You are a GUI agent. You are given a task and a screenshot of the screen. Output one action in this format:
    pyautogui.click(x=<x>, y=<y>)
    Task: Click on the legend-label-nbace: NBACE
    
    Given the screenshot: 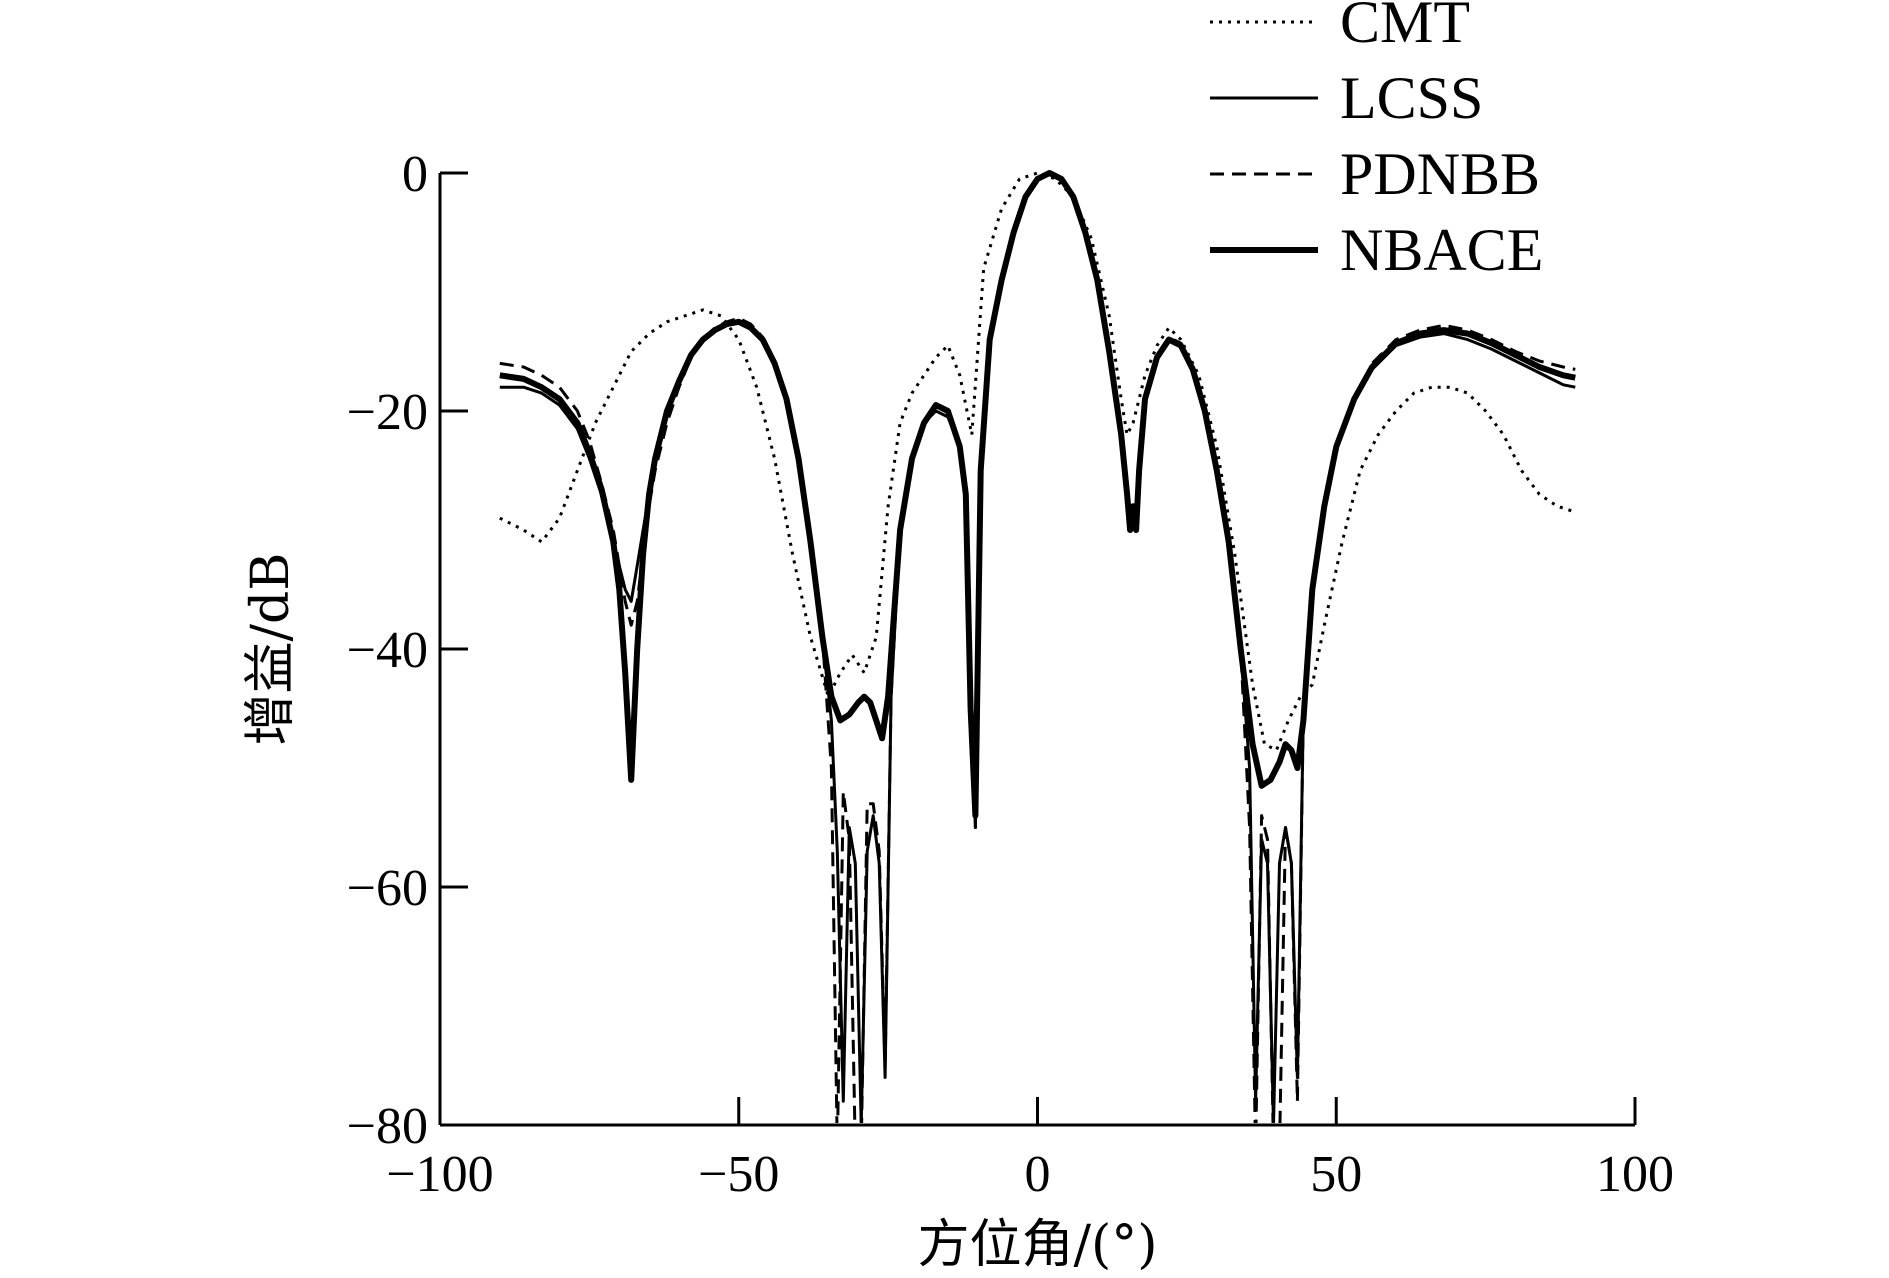 What is the action you would take?
    pyautogui.click(x=1441, y=250)
    